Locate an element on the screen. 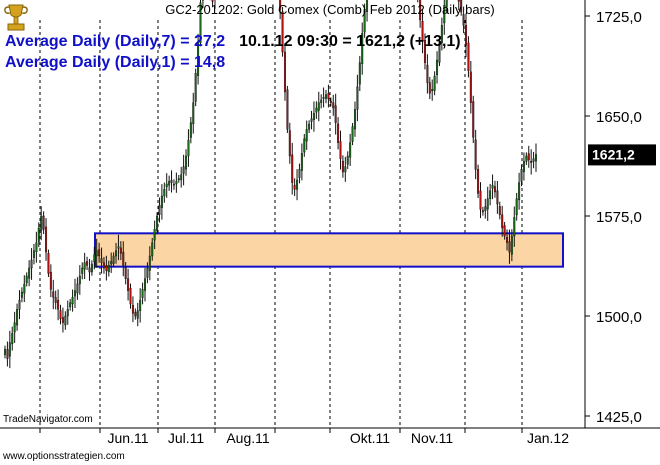 This screenshot has height=465, width=660. legend-line-2: Average Daily (Daily,1) = 14,8 is located at coordinates (115, 63).